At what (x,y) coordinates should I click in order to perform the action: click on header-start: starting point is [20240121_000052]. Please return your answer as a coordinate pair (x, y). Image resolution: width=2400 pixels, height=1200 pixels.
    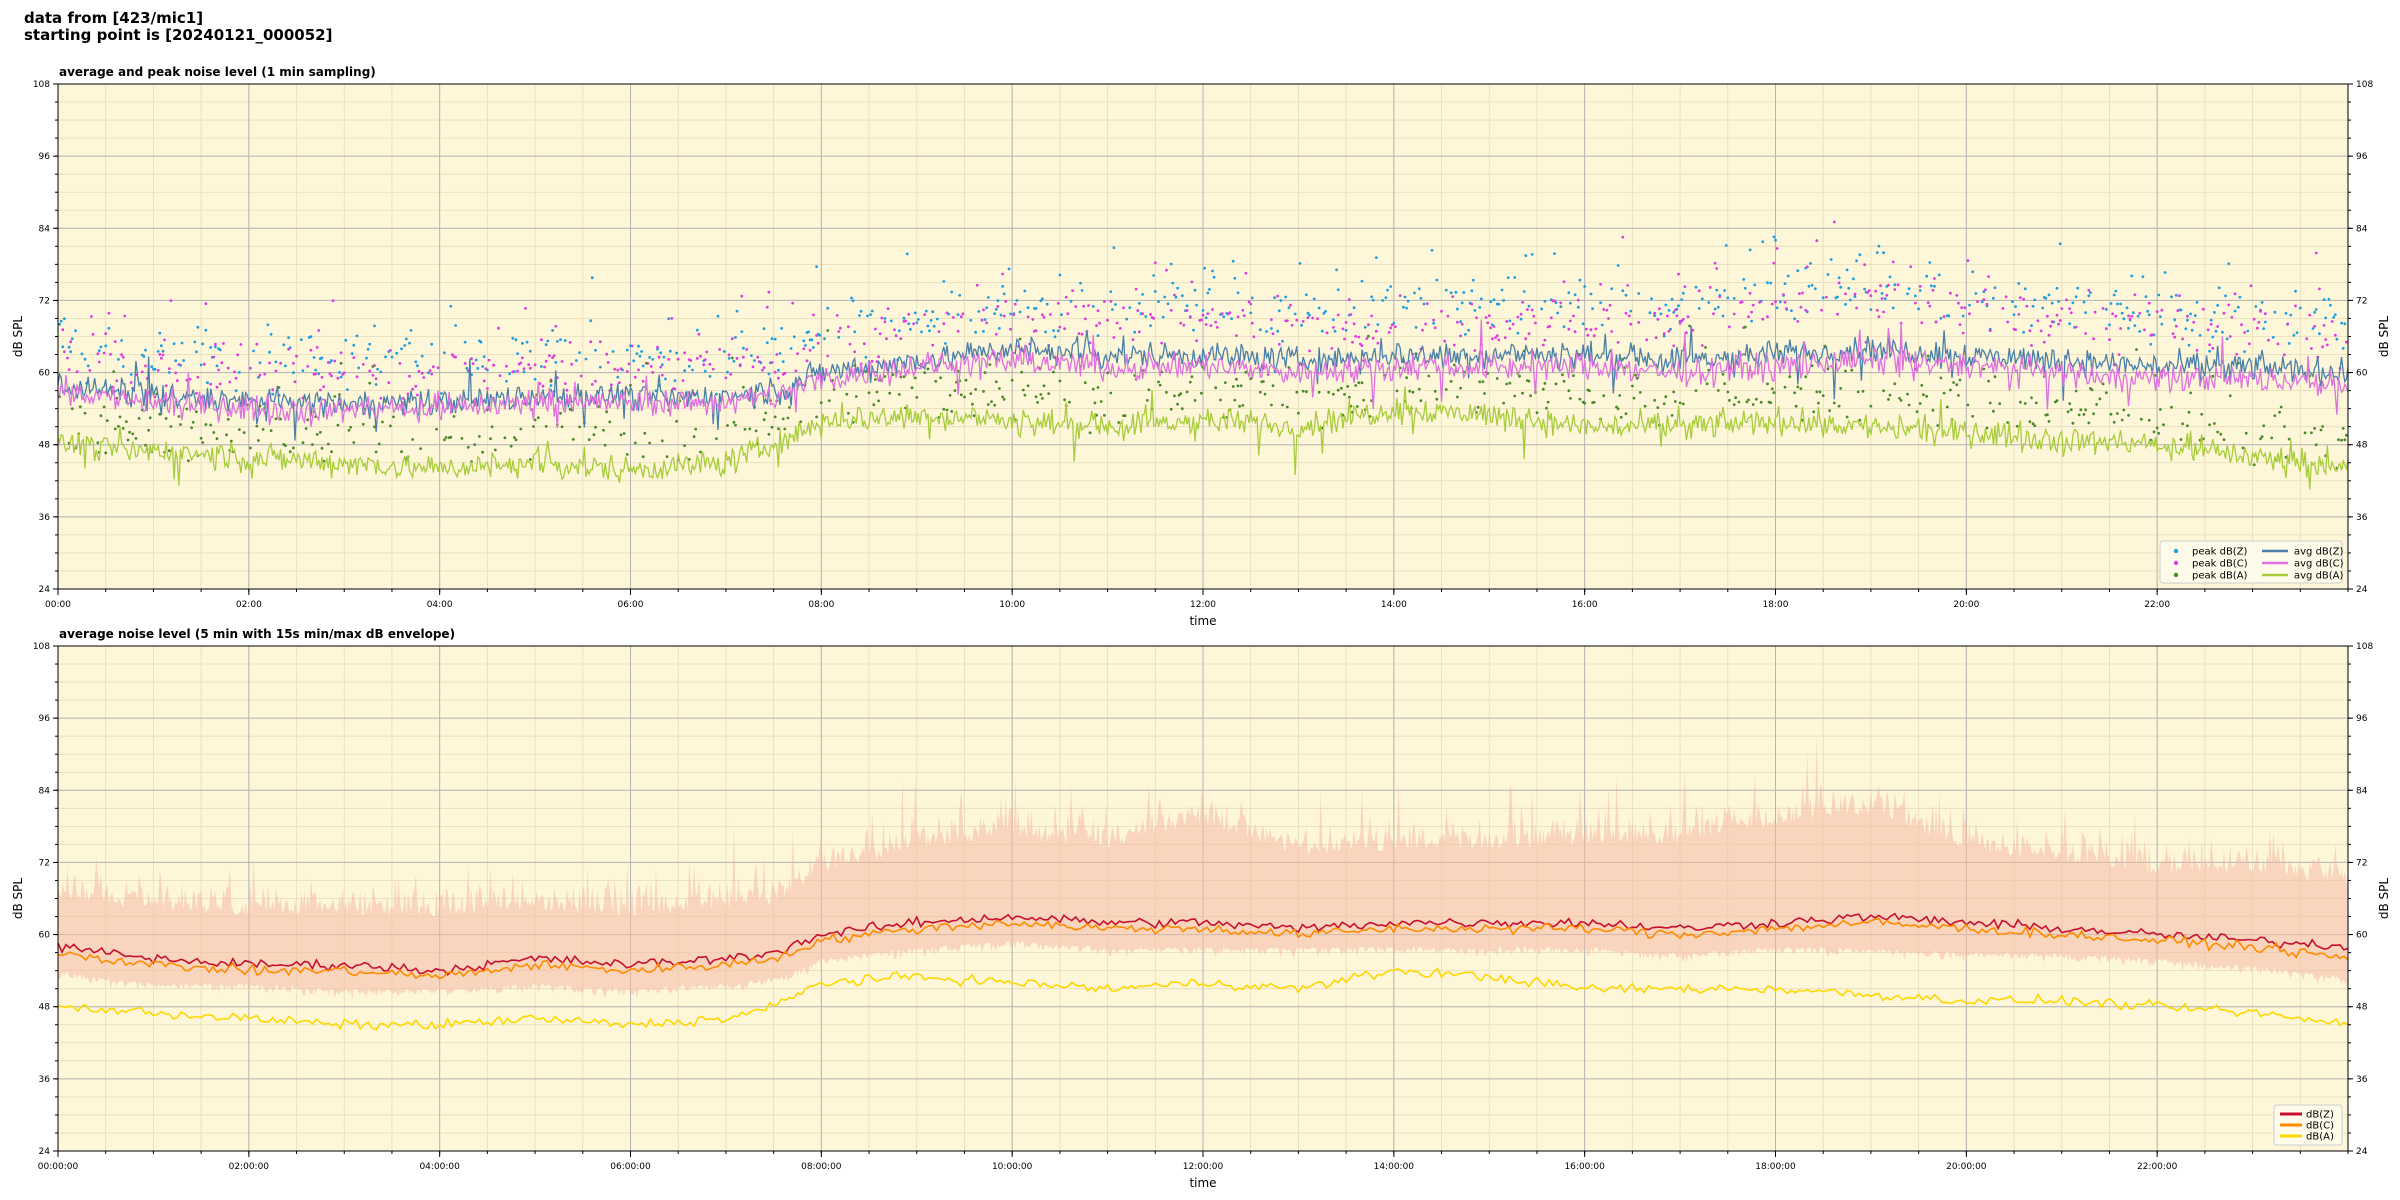
    Looking at the image, I should click on (178, 35).